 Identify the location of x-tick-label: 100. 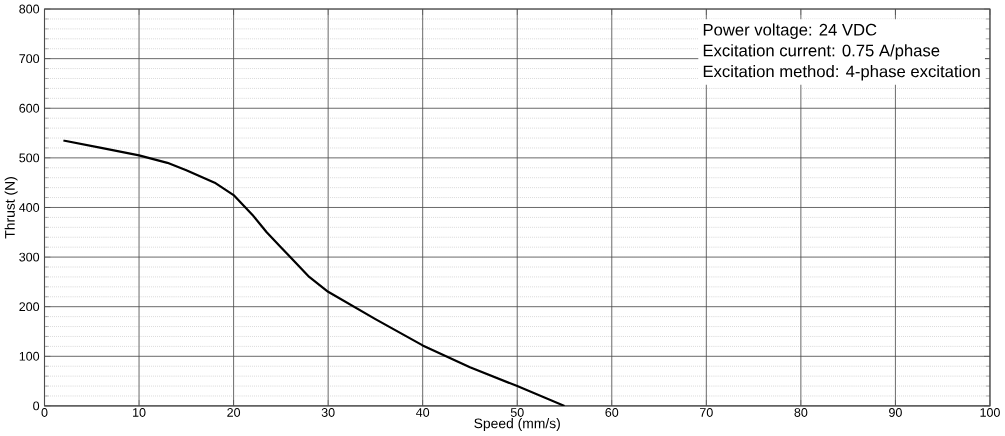
(990, 413).